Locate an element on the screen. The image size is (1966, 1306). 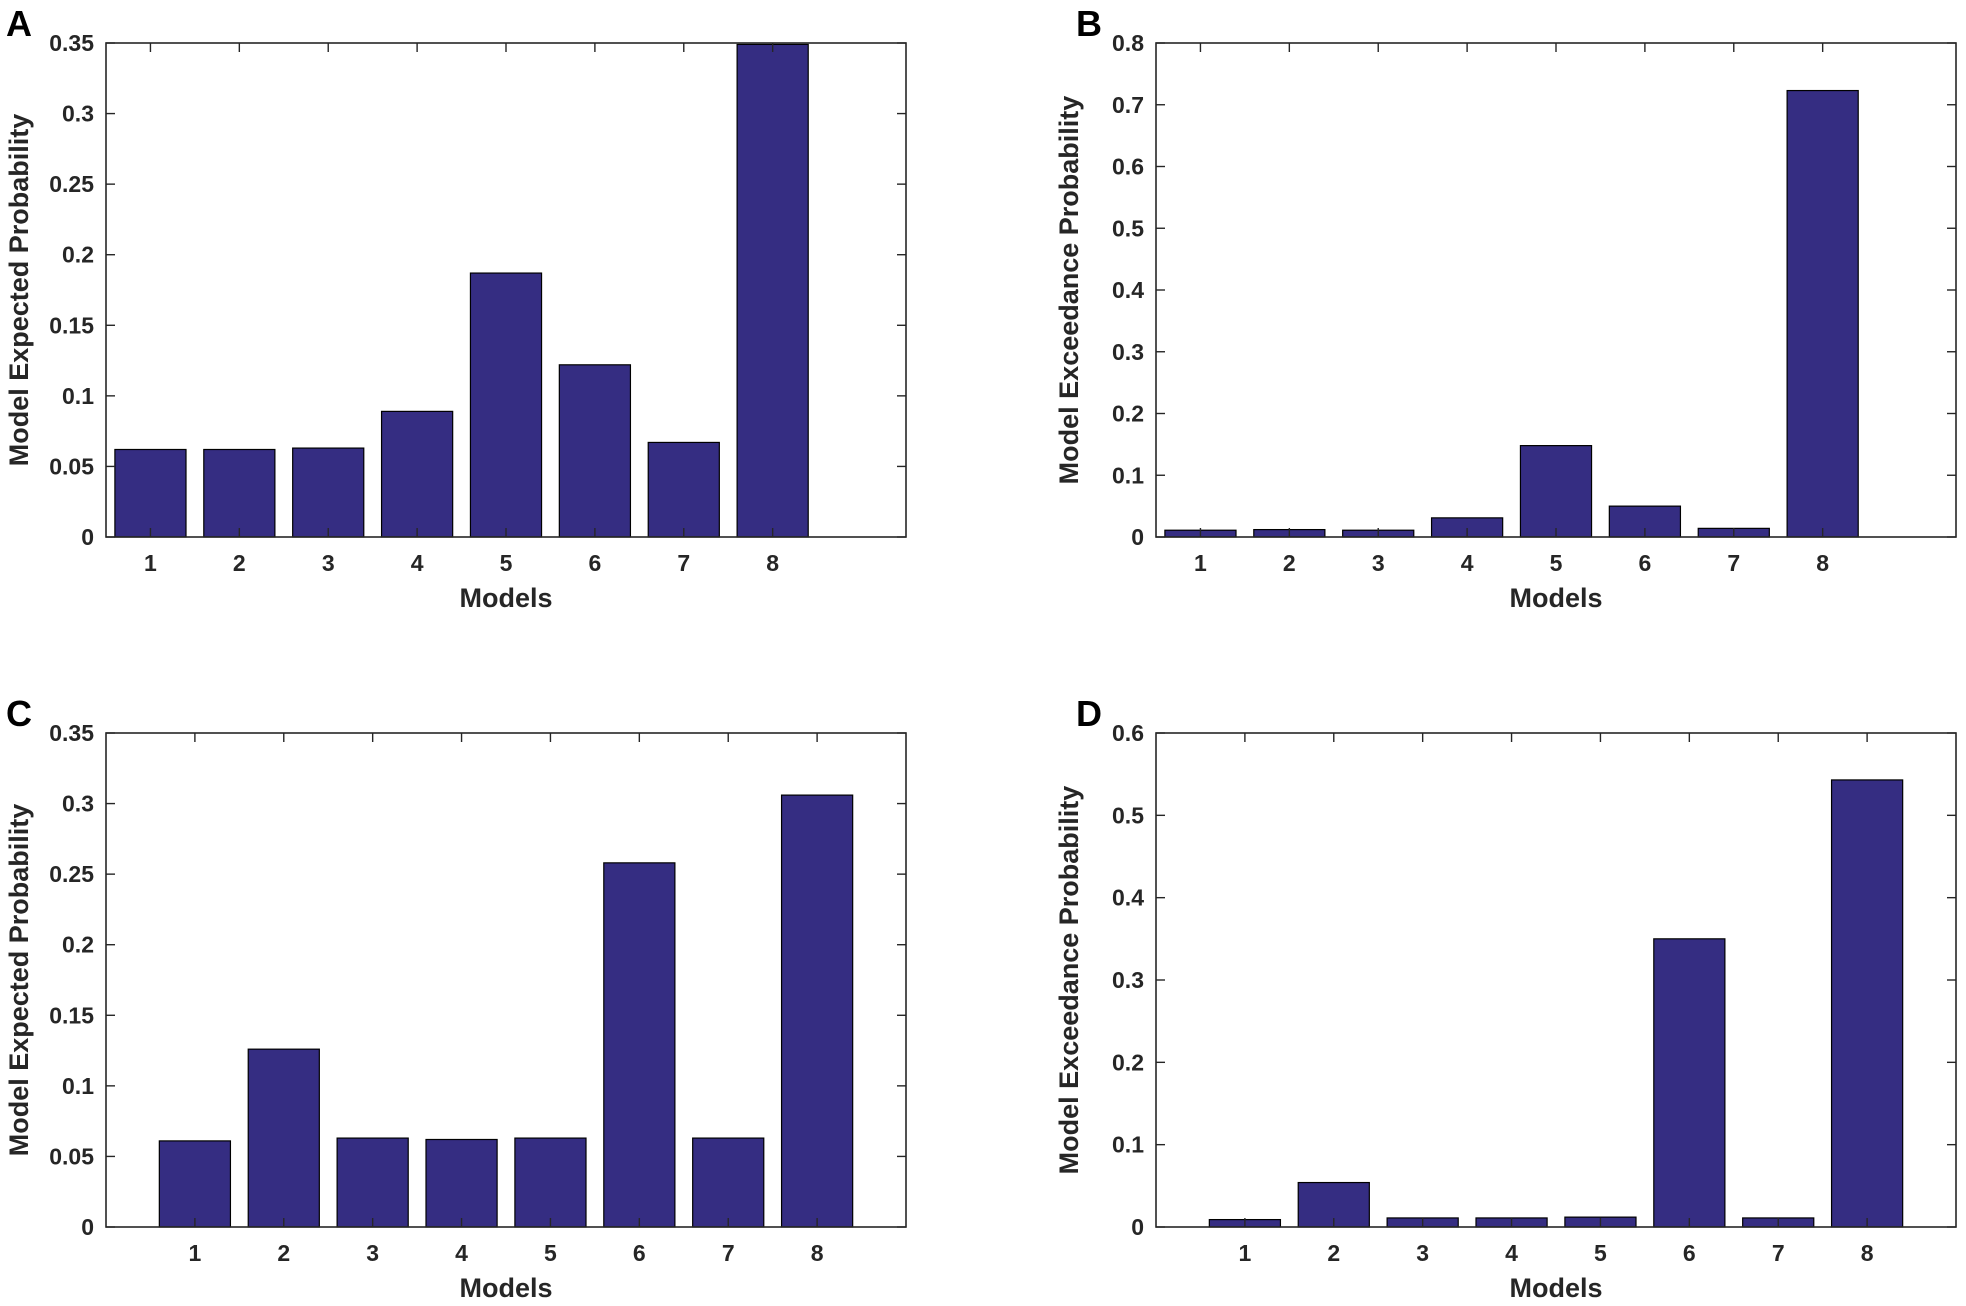
y-tick-label: 0.7 is located at coordinates (1128, 105).